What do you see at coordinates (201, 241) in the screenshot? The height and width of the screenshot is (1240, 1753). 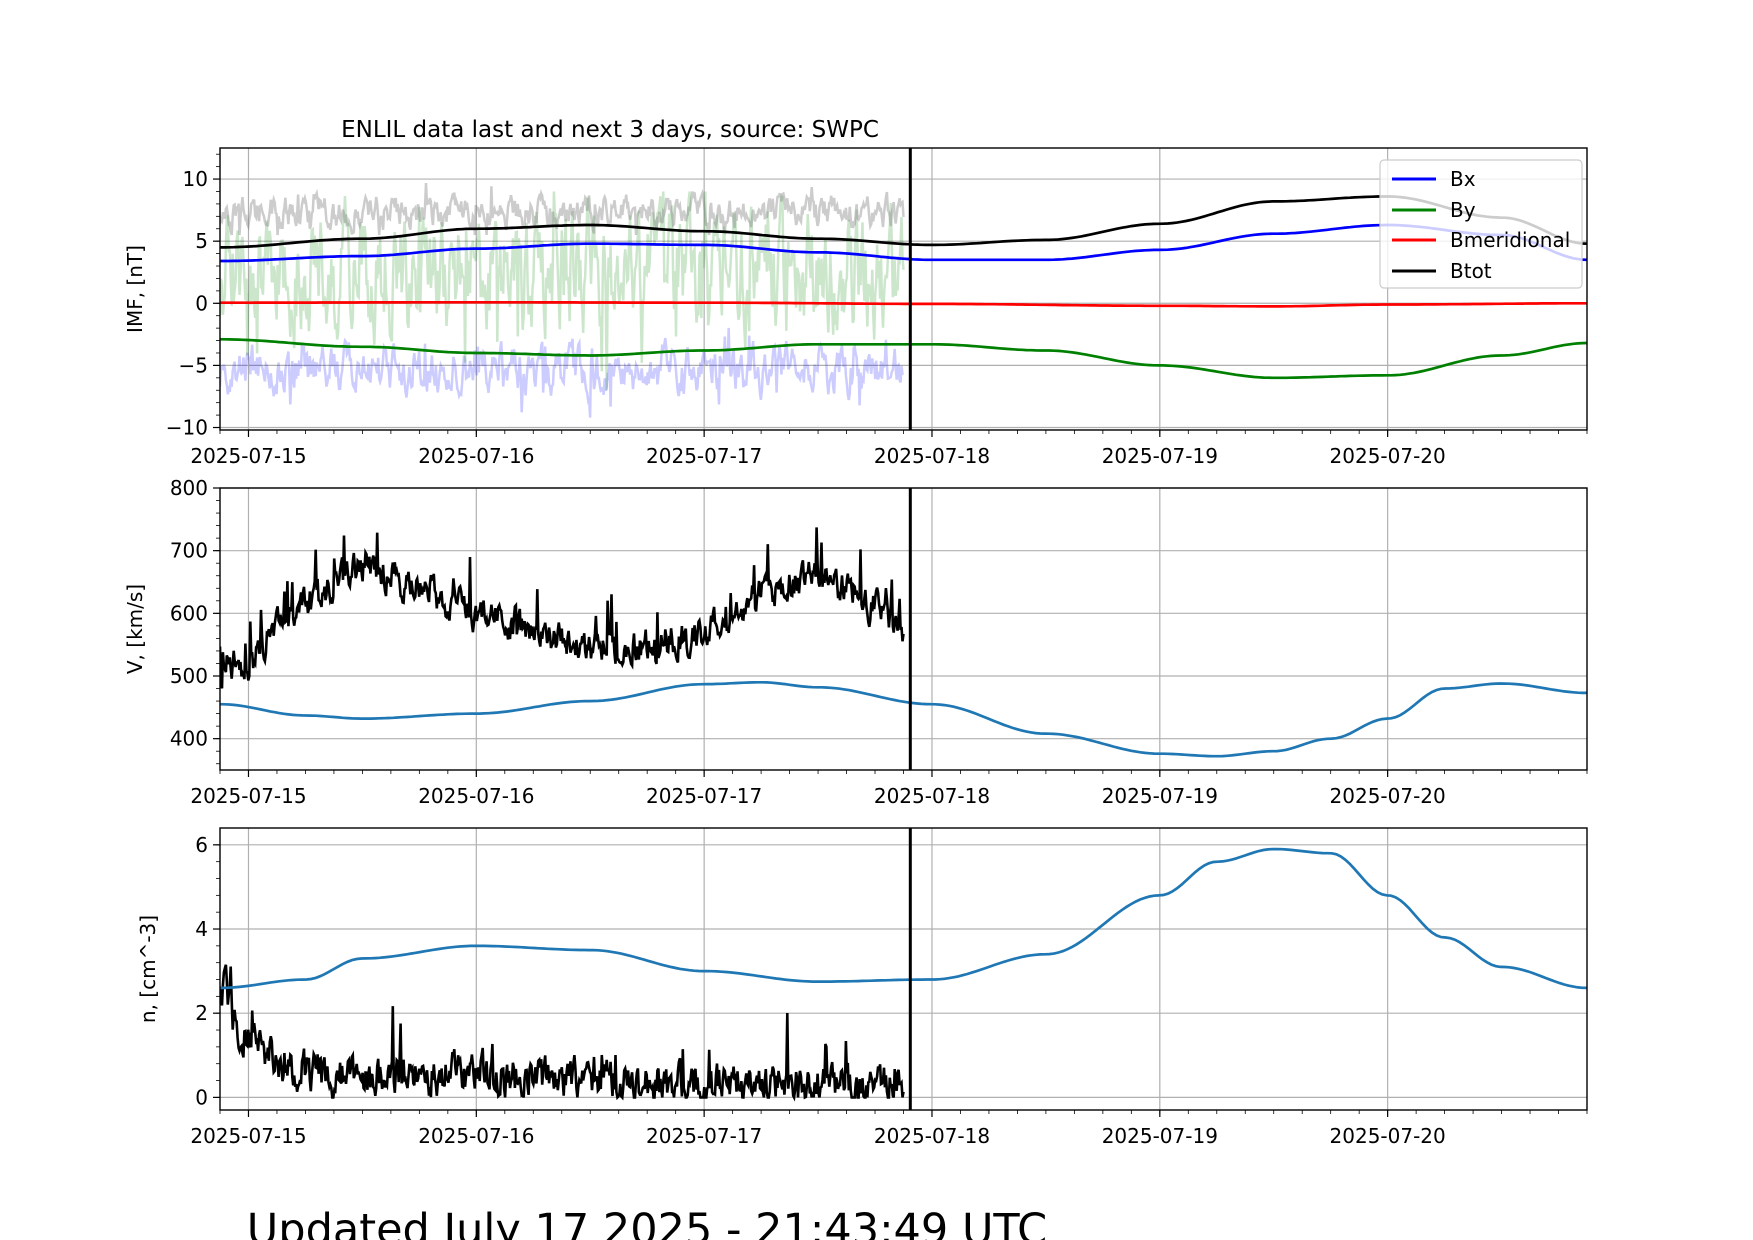 I see `y-tick-label: 5` at bounding box center [201, 241].